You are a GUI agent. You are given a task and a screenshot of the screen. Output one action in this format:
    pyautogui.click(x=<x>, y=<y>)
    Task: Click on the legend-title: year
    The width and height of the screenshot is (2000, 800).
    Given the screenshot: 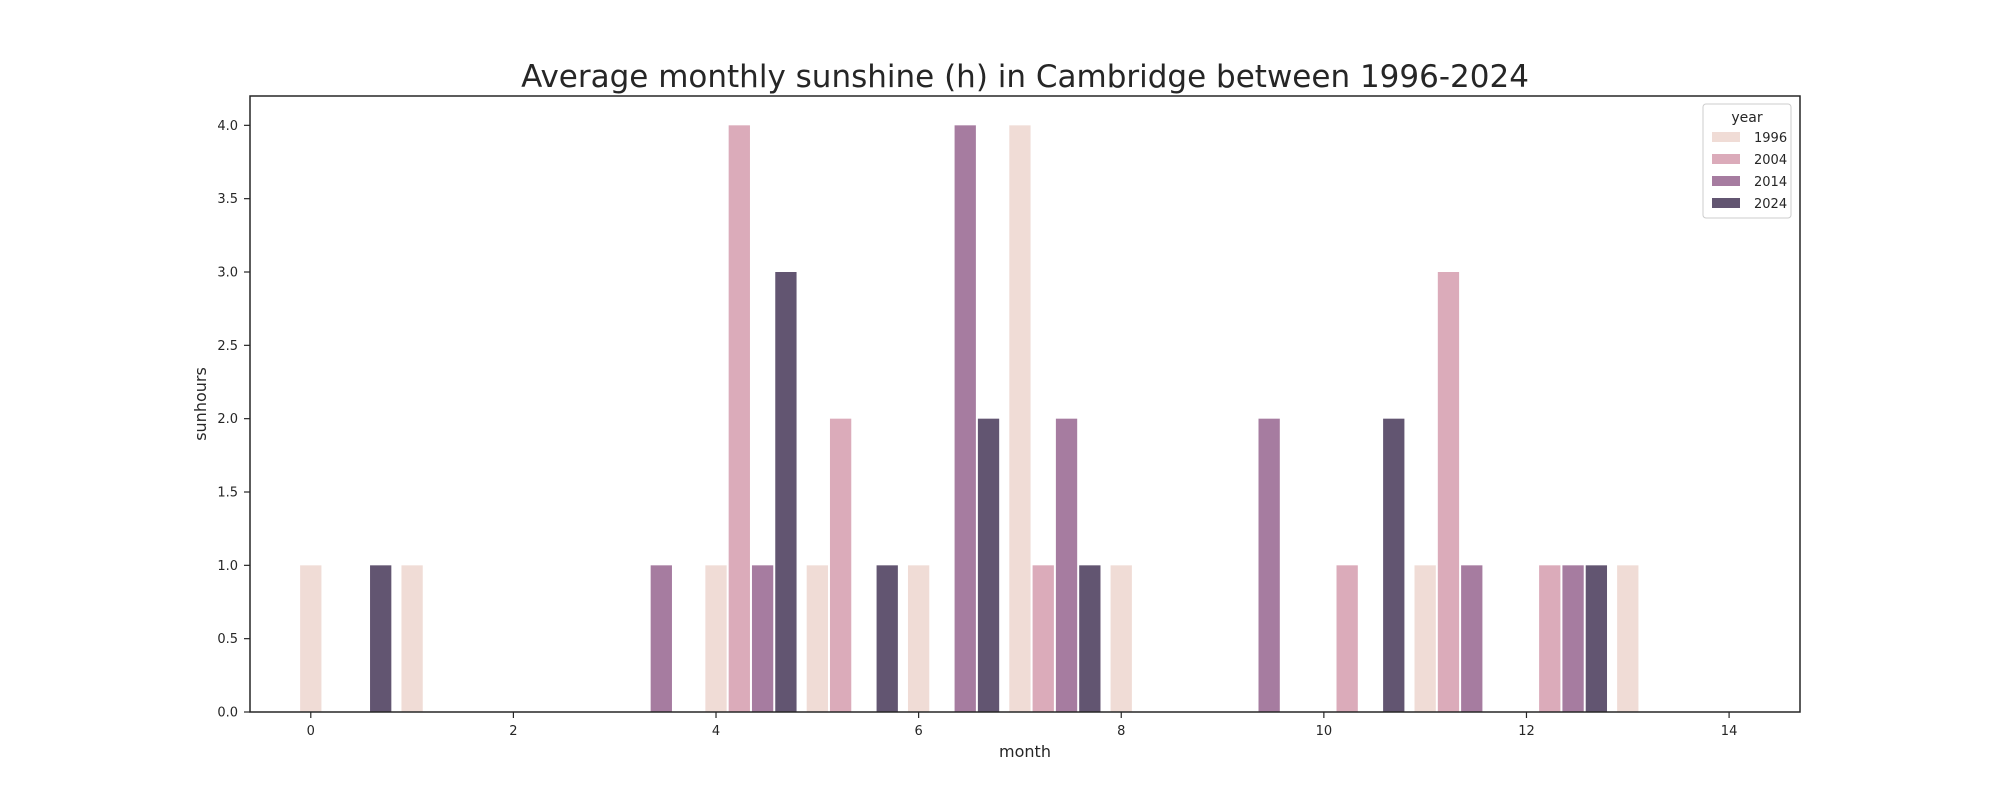 What is the action you would take?
    pyautogui.click(x=1746, y=118)
    